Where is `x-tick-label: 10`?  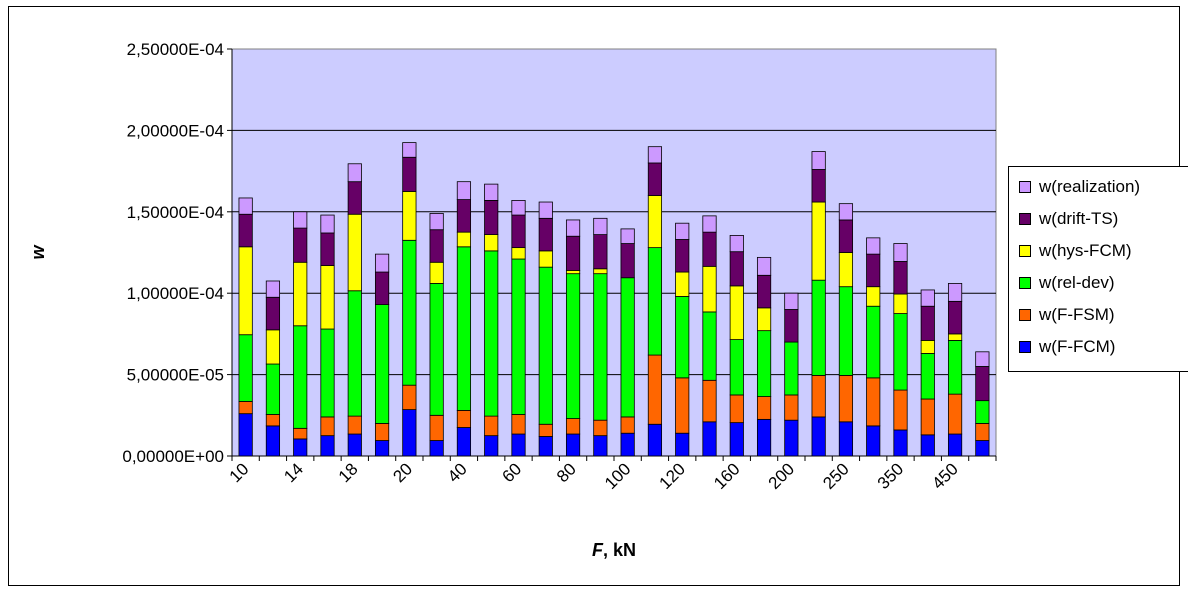
x-tick-label: 10 is located at coordinates (239, 472).